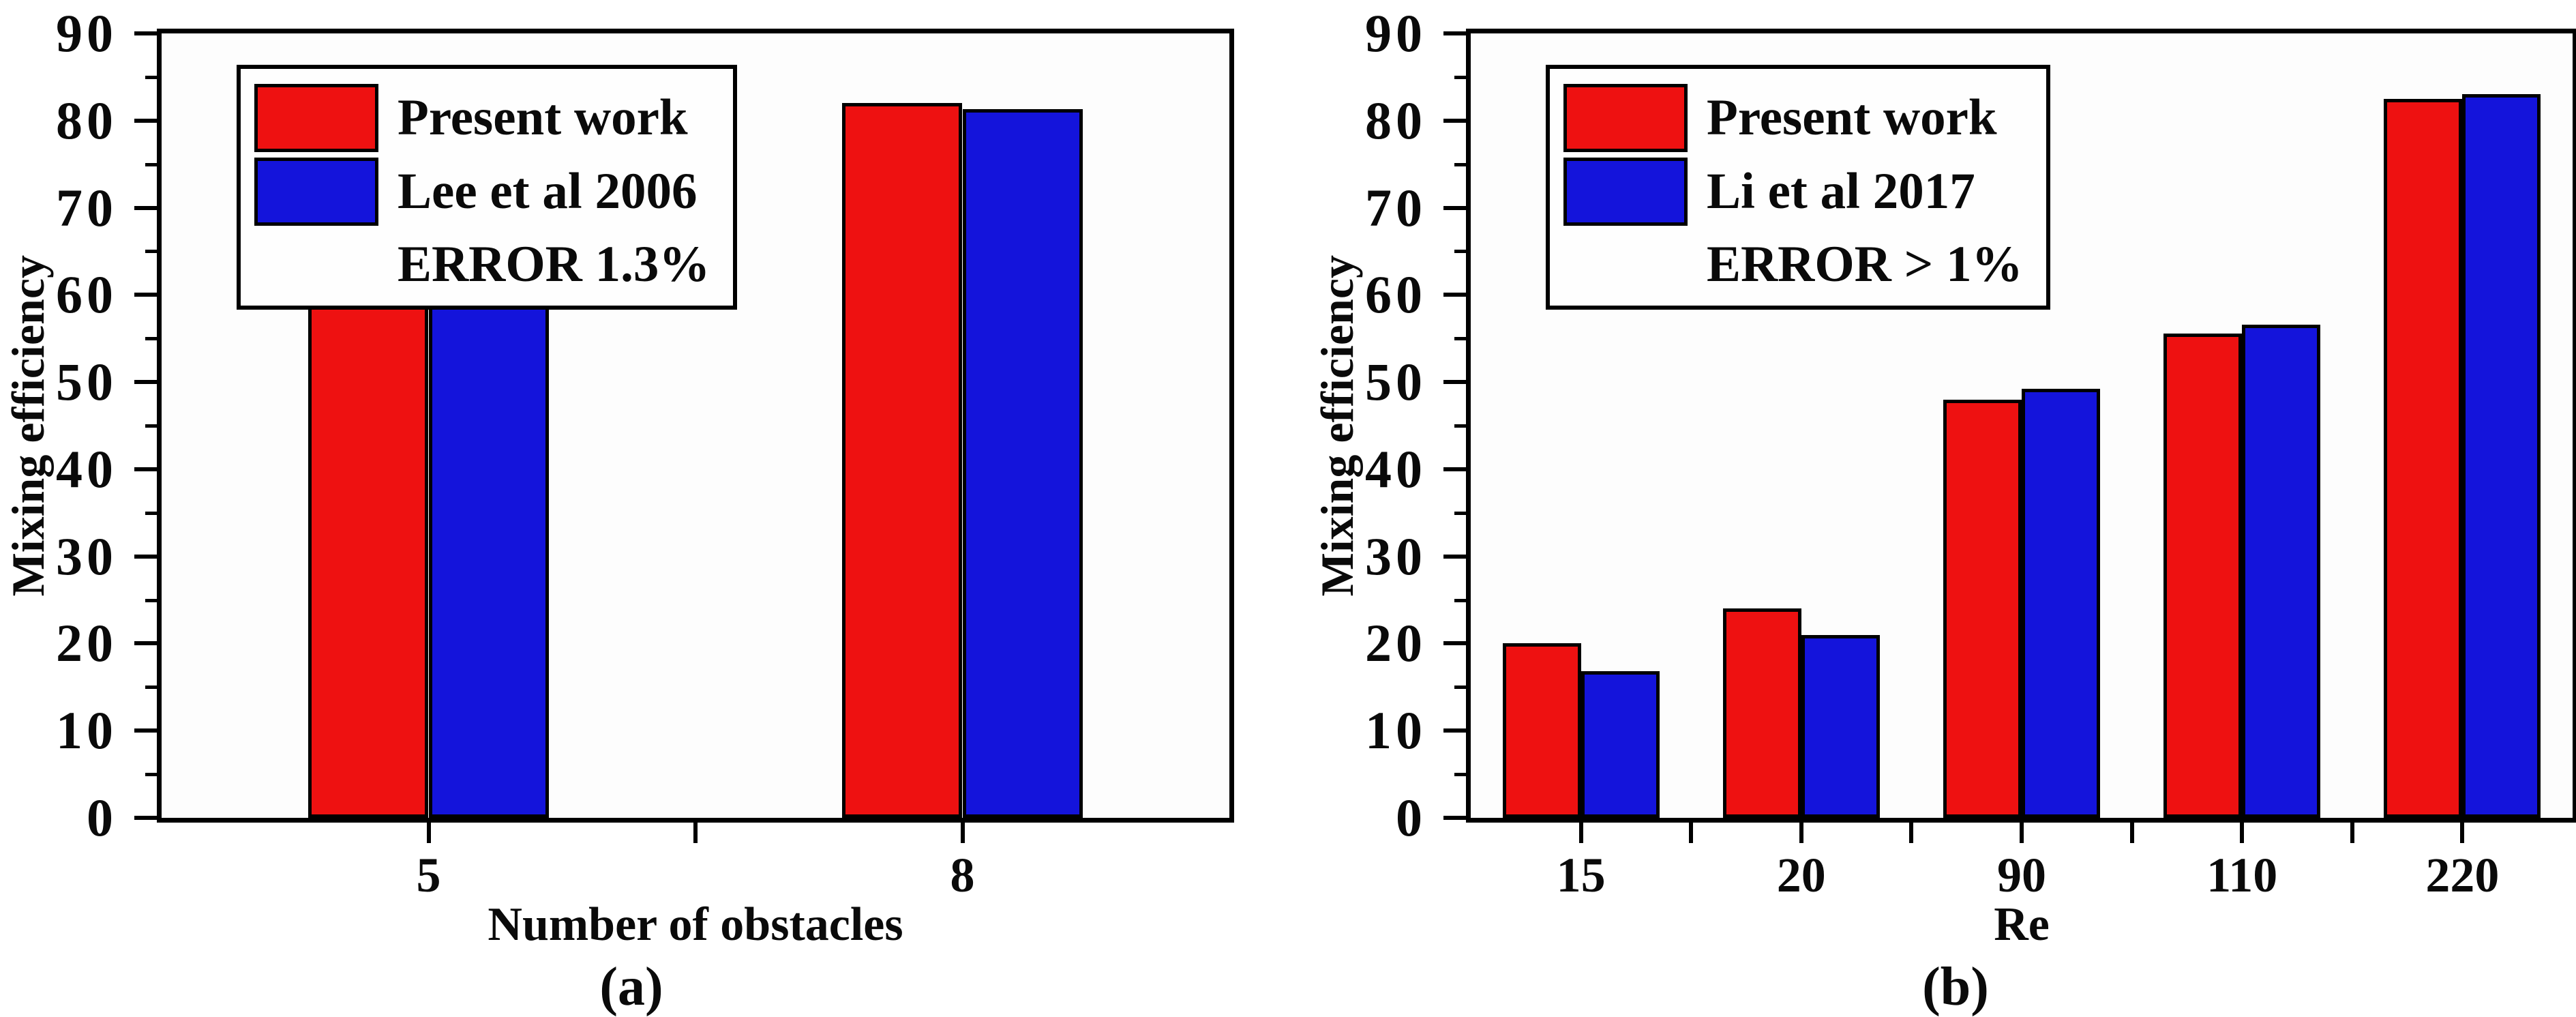  I want to click on legend-entry-reference: Li et al 2017, so click(1793, 192).